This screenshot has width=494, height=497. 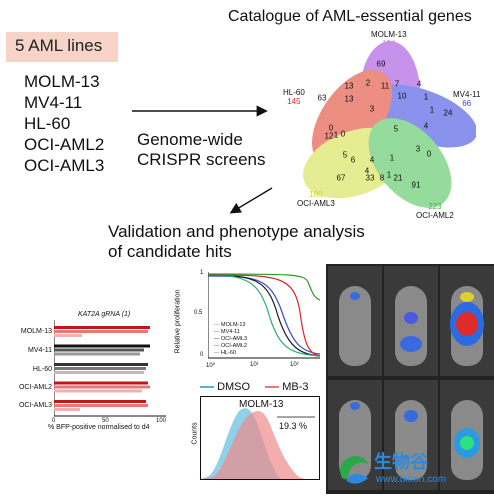 I want to click on curve-mv411, so click(x=264, y=315).